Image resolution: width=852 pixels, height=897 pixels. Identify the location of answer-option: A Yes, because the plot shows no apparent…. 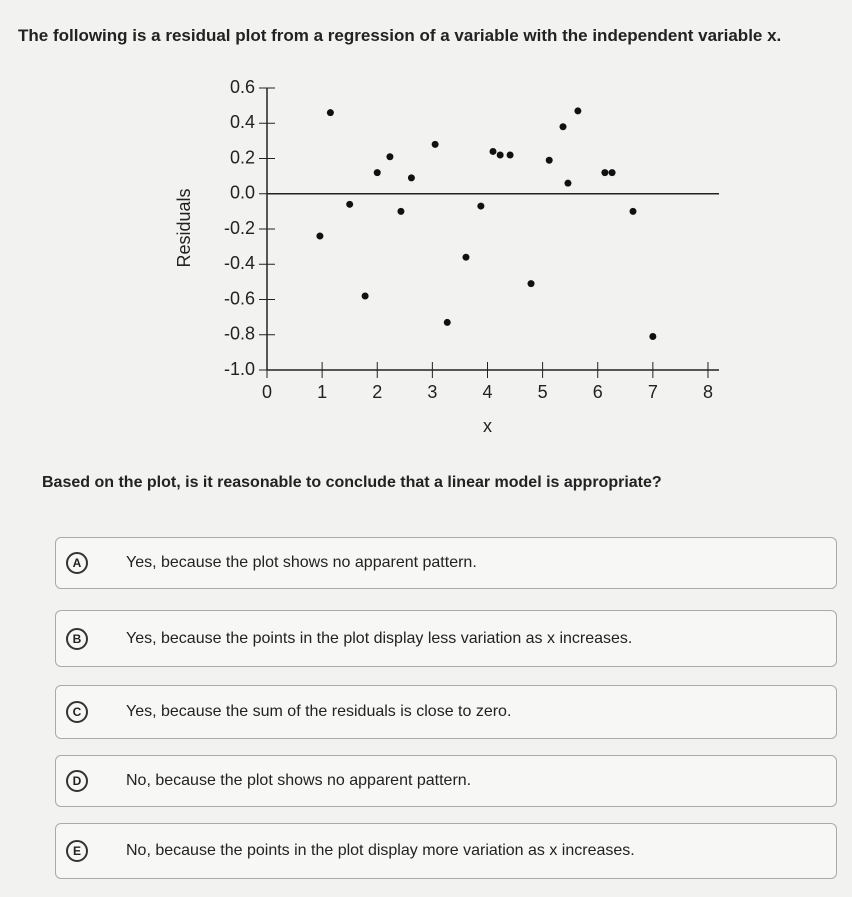
(446, 563).